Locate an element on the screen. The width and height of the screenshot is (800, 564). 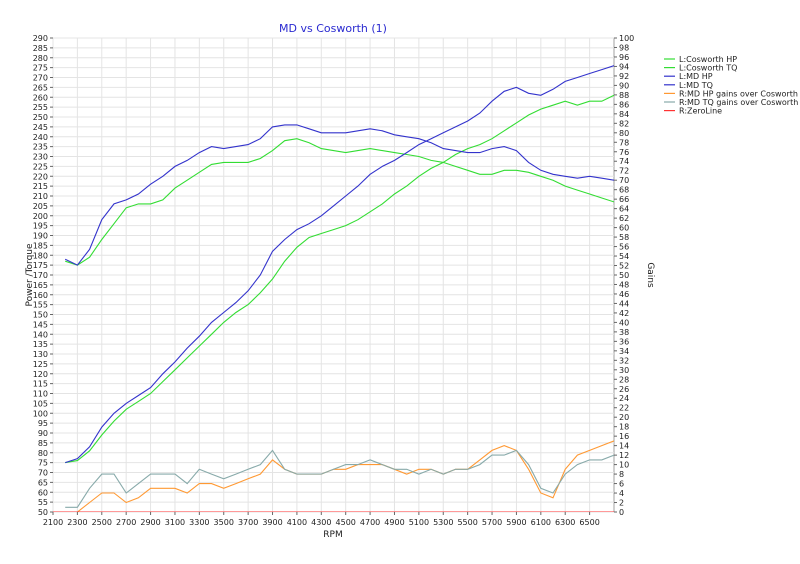
right-tick-label: 66 is located at coordinates (624, 199).